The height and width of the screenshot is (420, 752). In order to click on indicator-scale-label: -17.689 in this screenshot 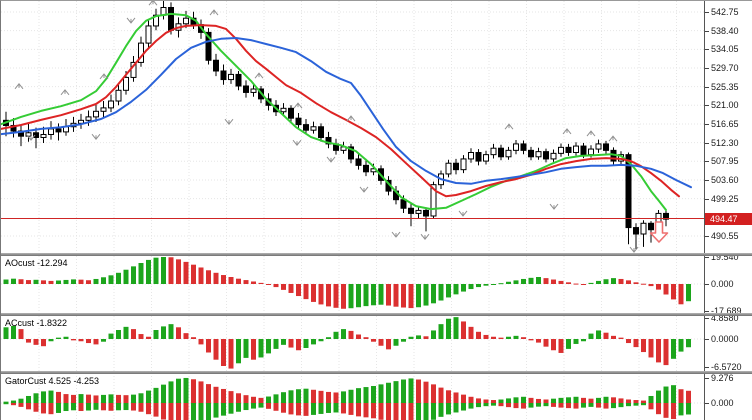, I will do `click(726, 311)`.